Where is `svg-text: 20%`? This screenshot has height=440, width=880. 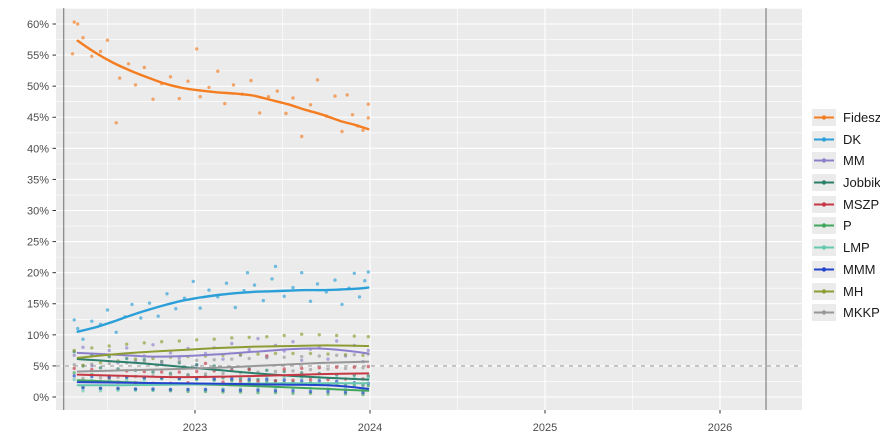 svg-text: 20% is located at coordinates (38, 274).